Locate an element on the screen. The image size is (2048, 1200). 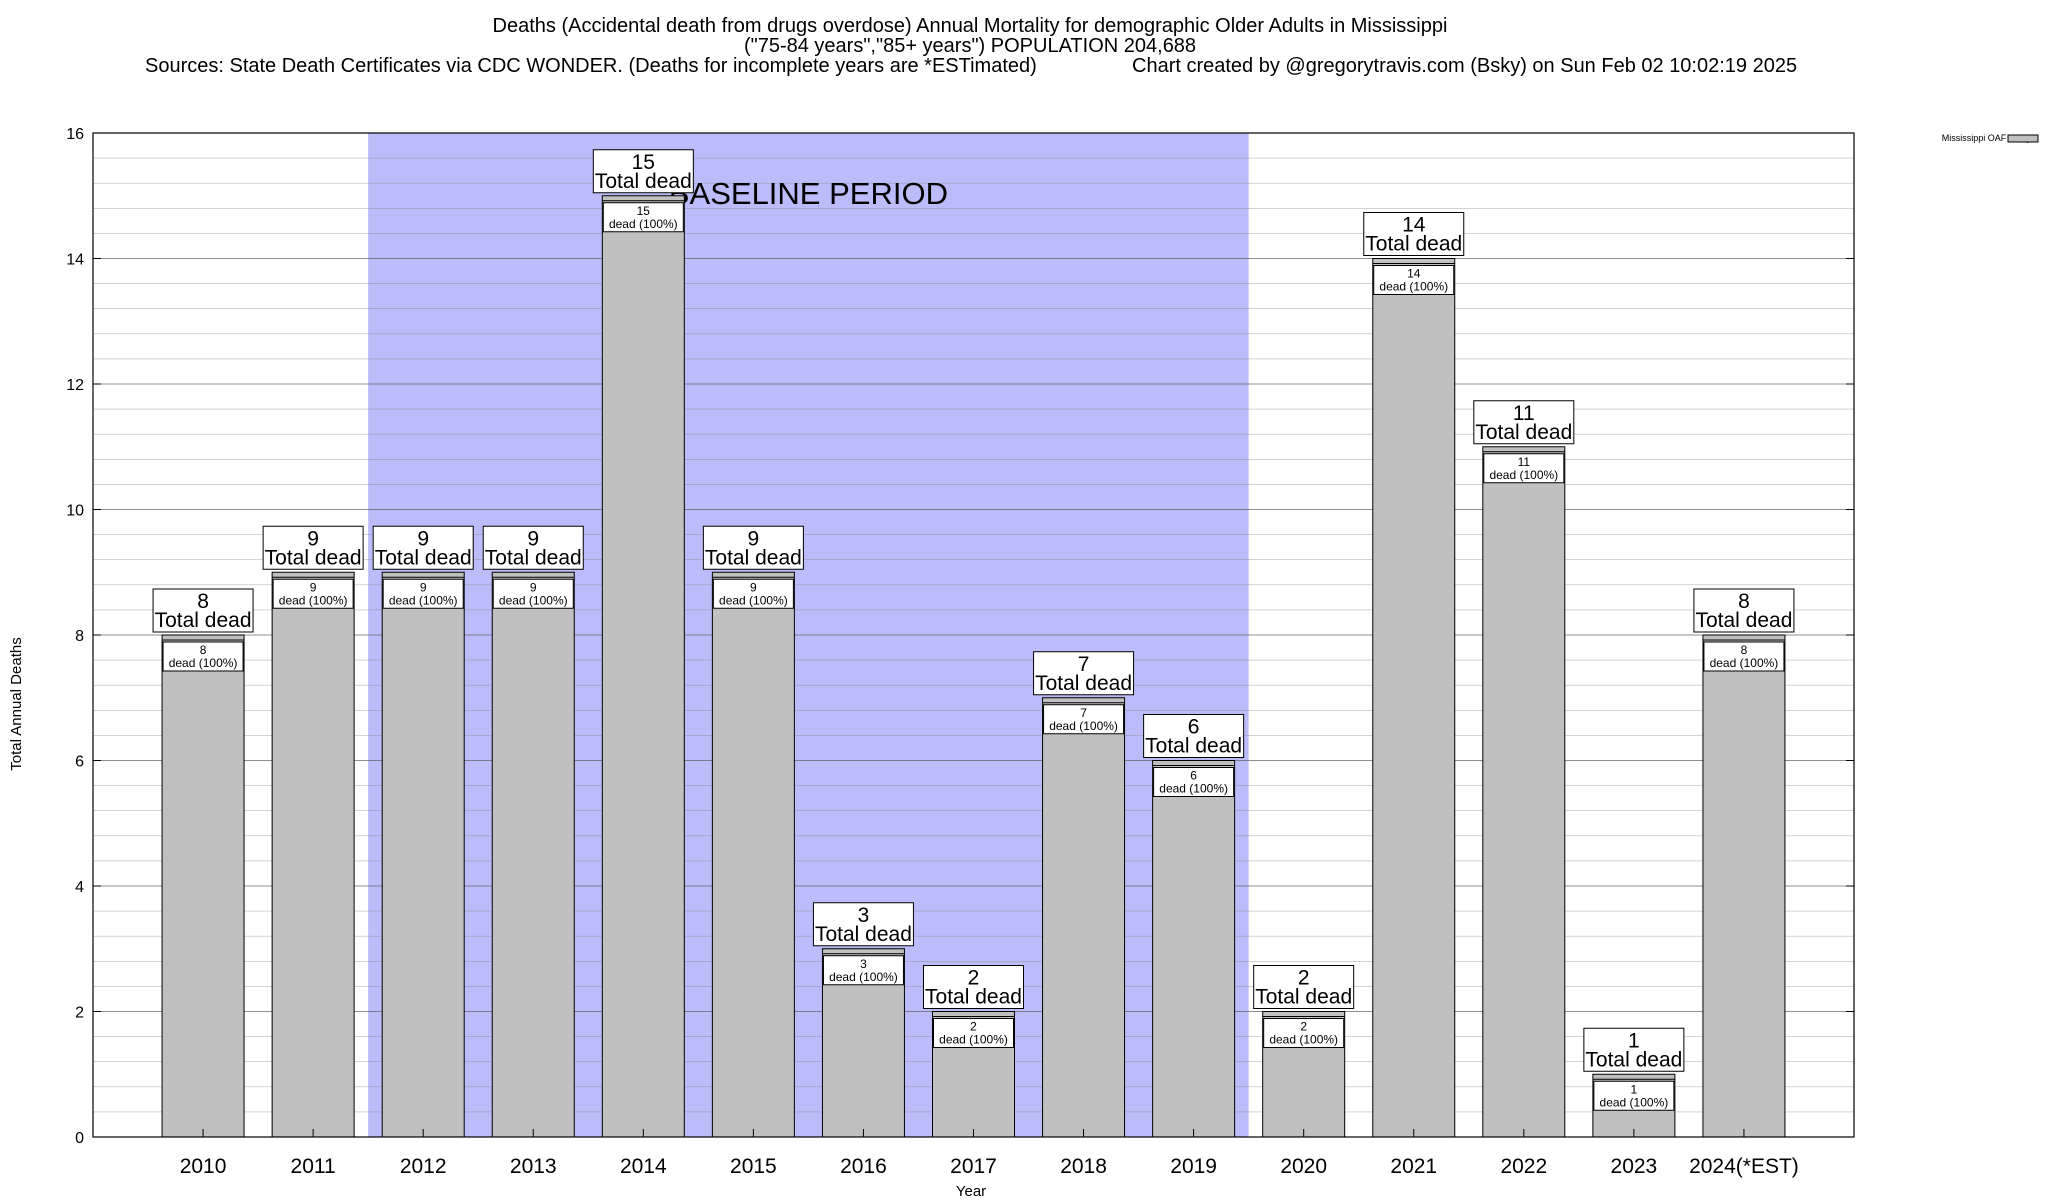
y-tick-label: 6 is located at coordinates (79, 762).